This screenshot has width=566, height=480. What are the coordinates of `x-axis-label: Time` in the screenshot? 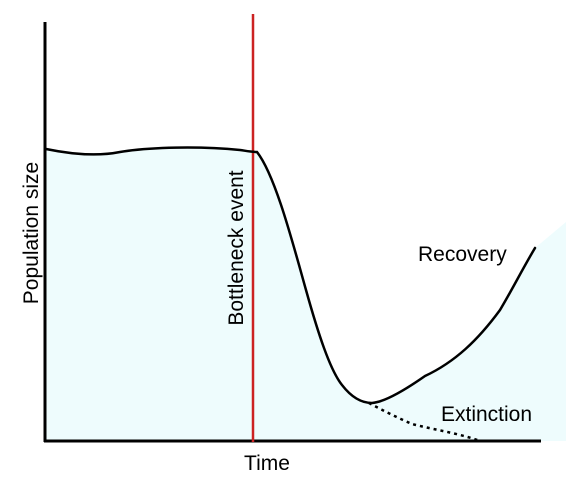 It's located at (267, 463).